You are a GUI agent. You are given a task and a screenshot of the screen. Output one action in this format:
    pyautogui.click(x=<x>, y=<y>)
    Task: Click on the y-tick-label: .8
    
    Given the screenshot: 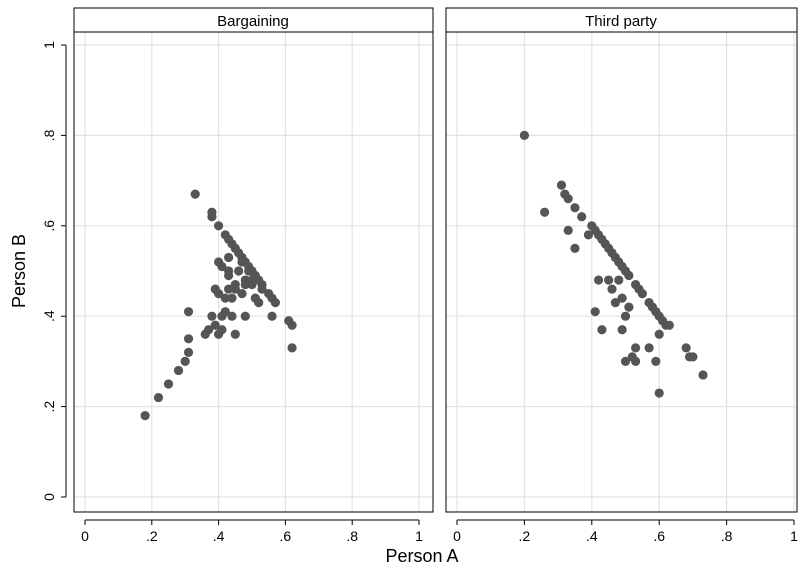 What is the action you would take?
    pyautogui.click(x=49, y=135)
    